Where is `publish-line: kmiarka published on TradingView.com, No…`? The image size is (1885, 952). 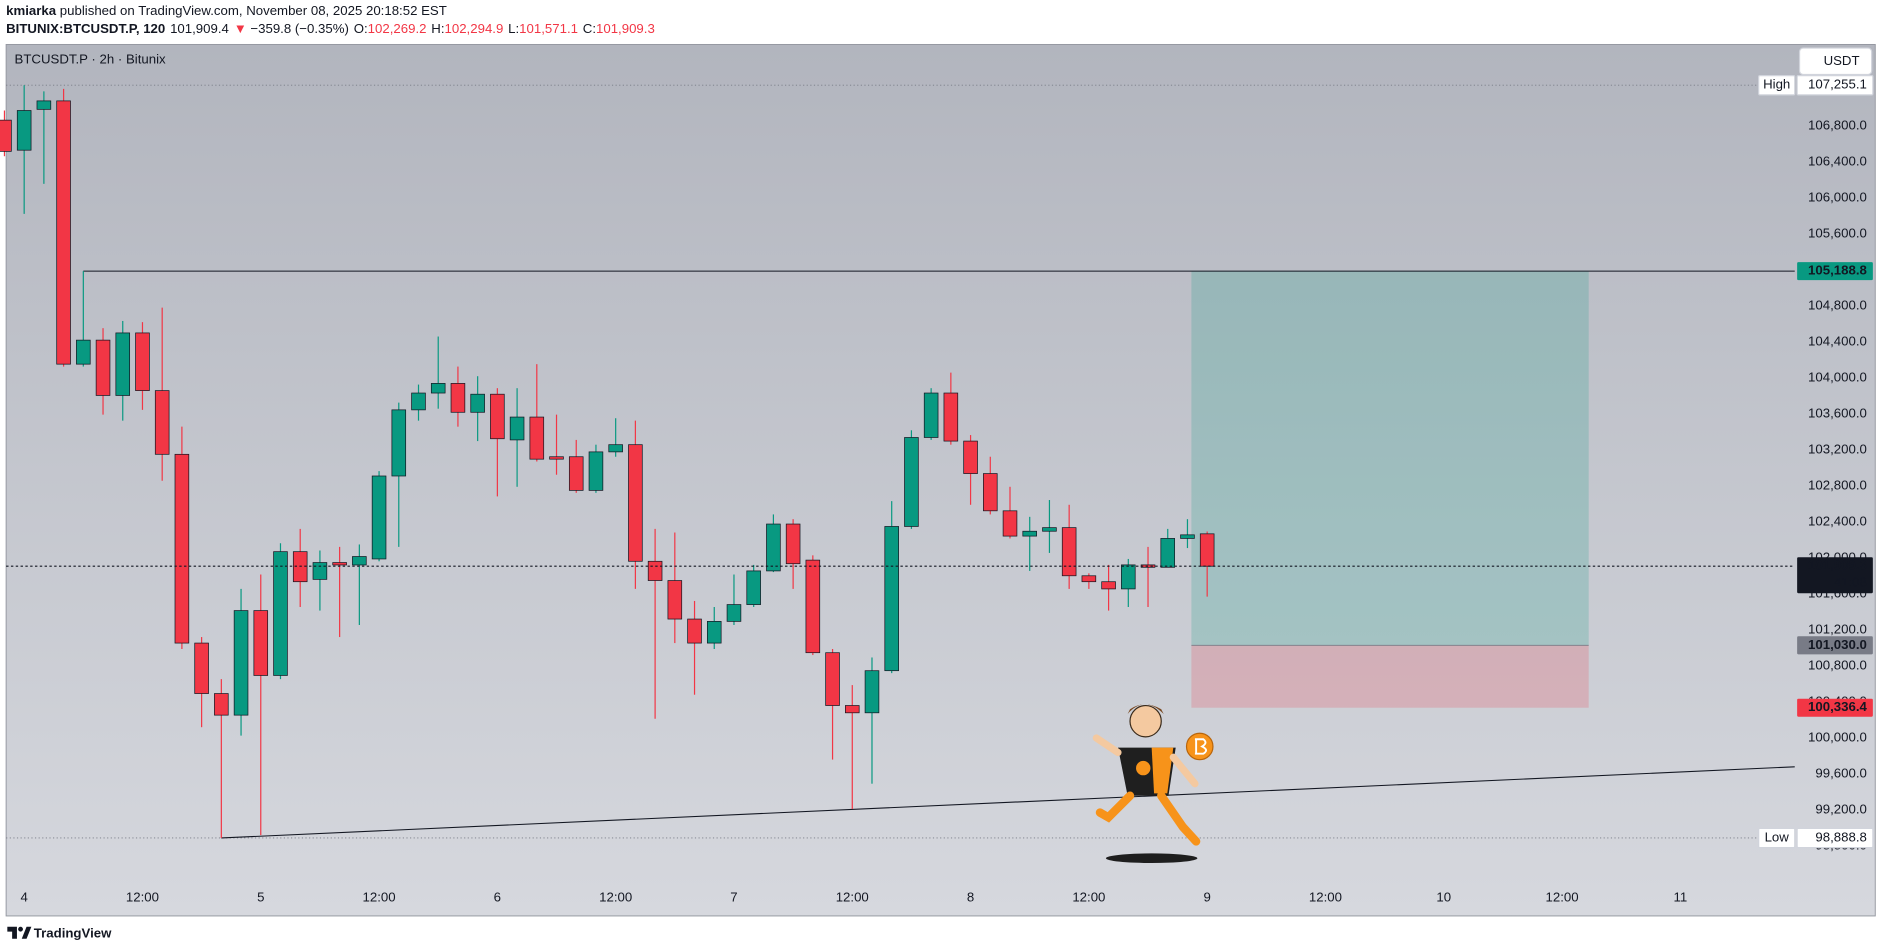 publish-line: kmiarka published on TradingView.com, No… is located at coordinates (226, 9).